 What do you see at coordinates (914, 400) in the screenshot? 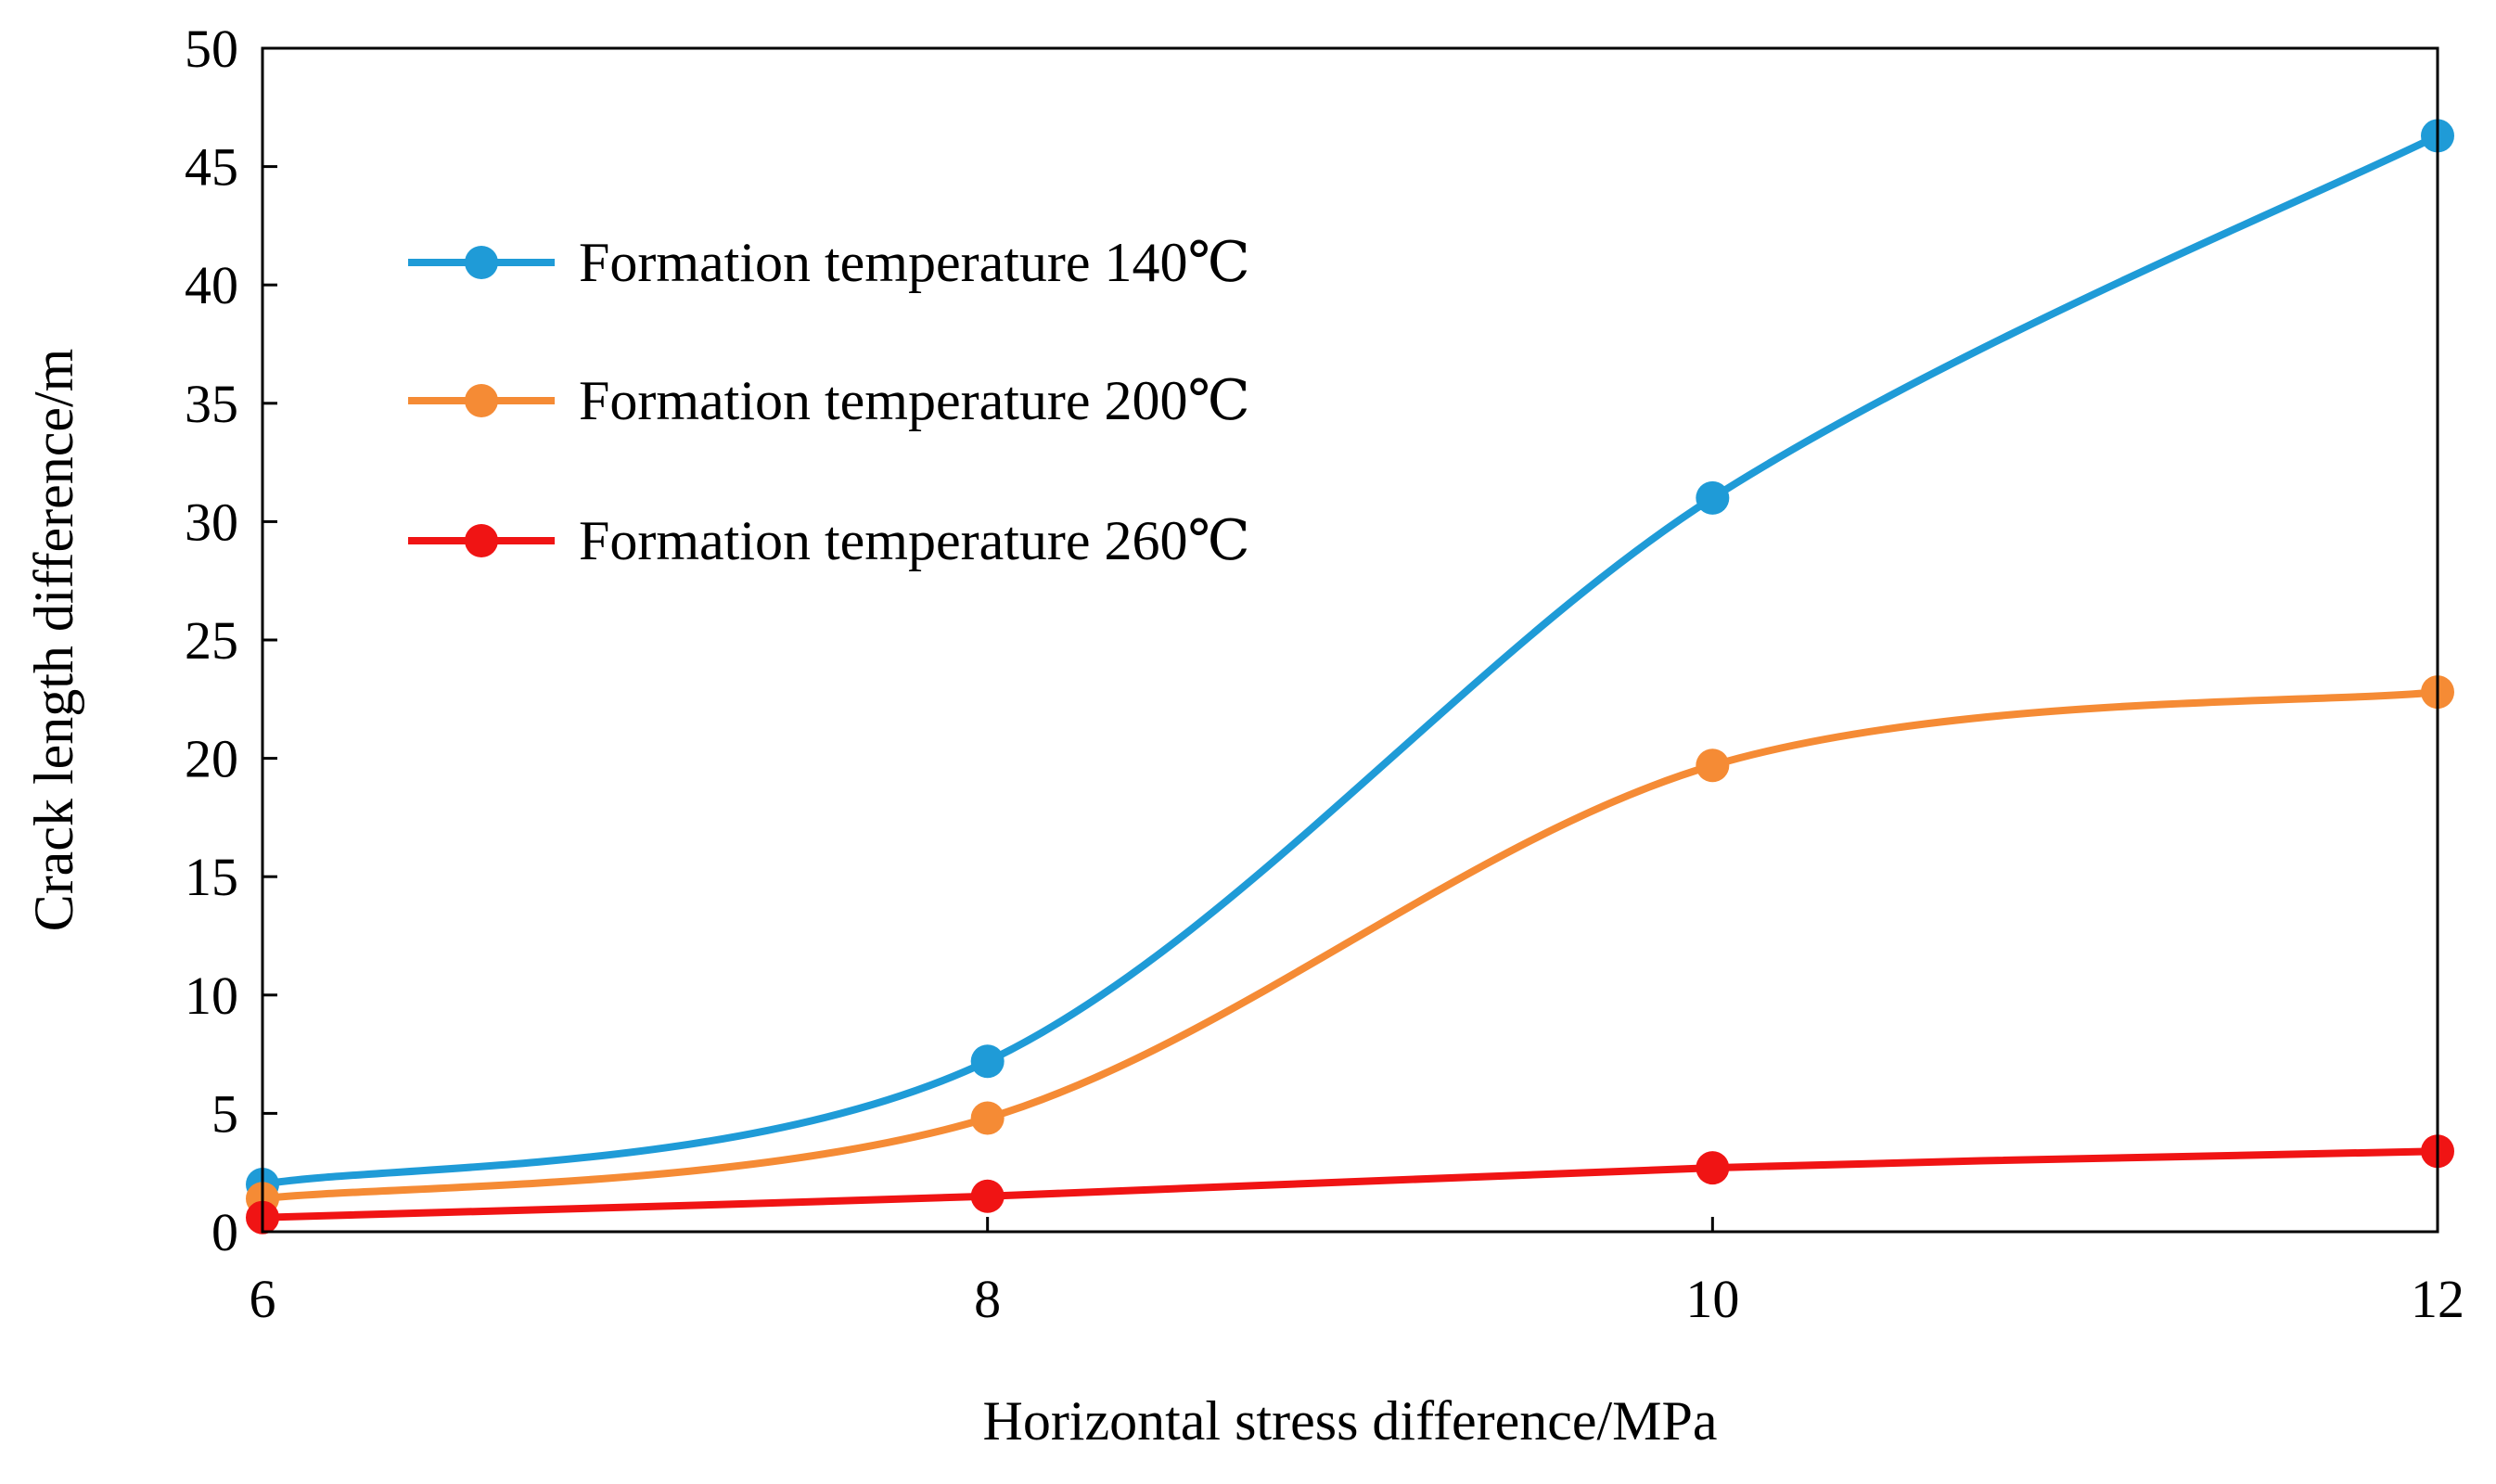
I see `legend-label-2: Formation temperature 200℃` at bounding box center [914, 400].